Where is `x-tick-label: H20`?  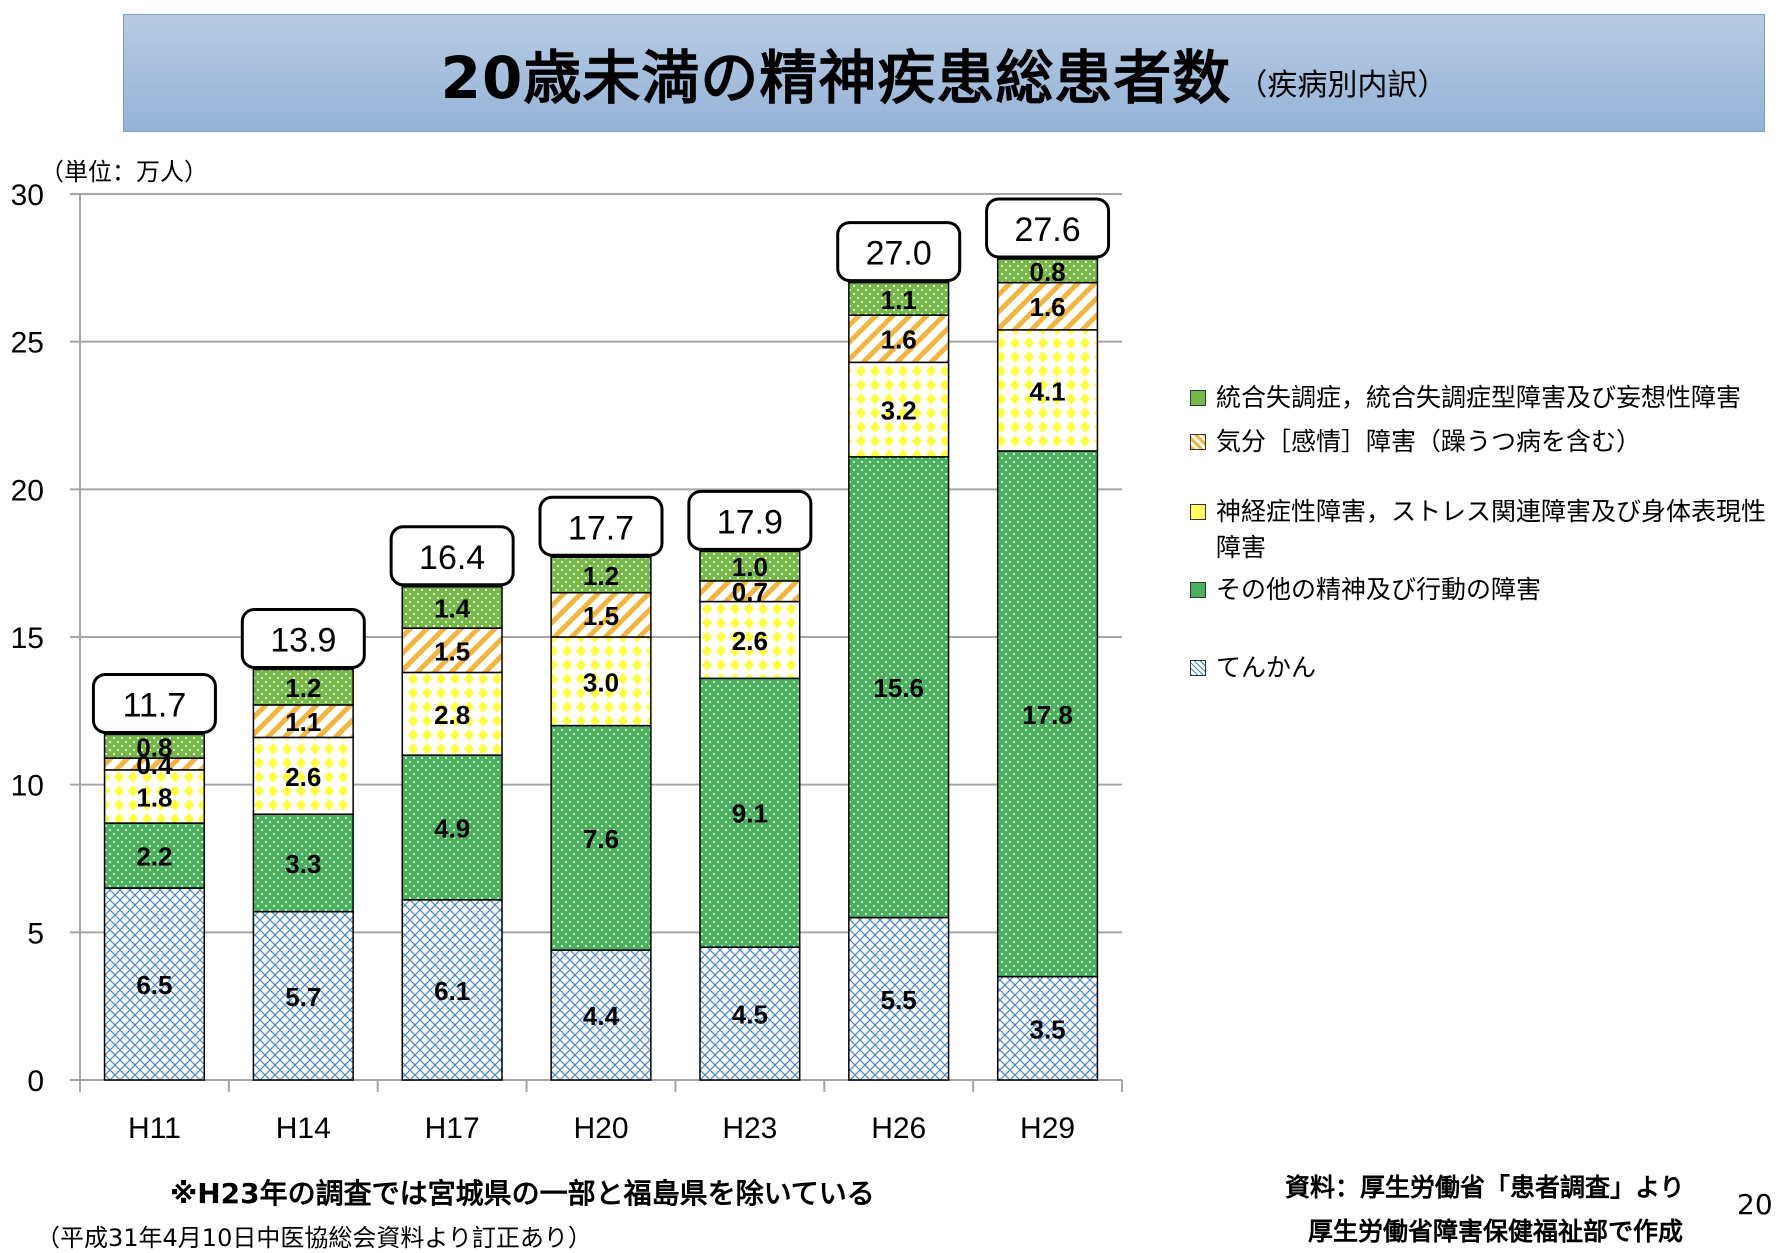 x-tick-label: H20 is located at coordinates (600, 1128).